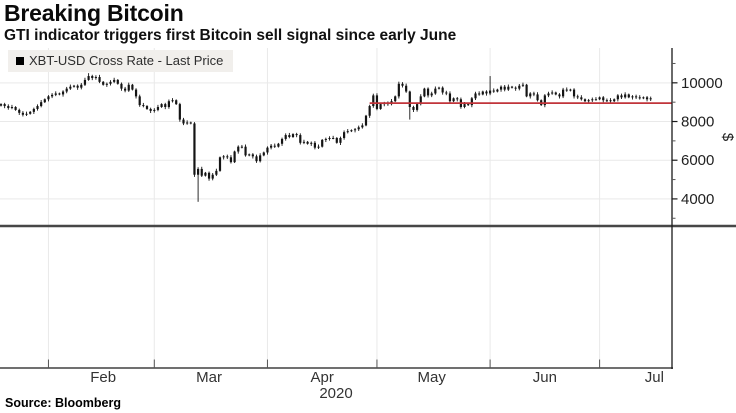  I want to click on y-axis-label: 8000, so click(697, 122).